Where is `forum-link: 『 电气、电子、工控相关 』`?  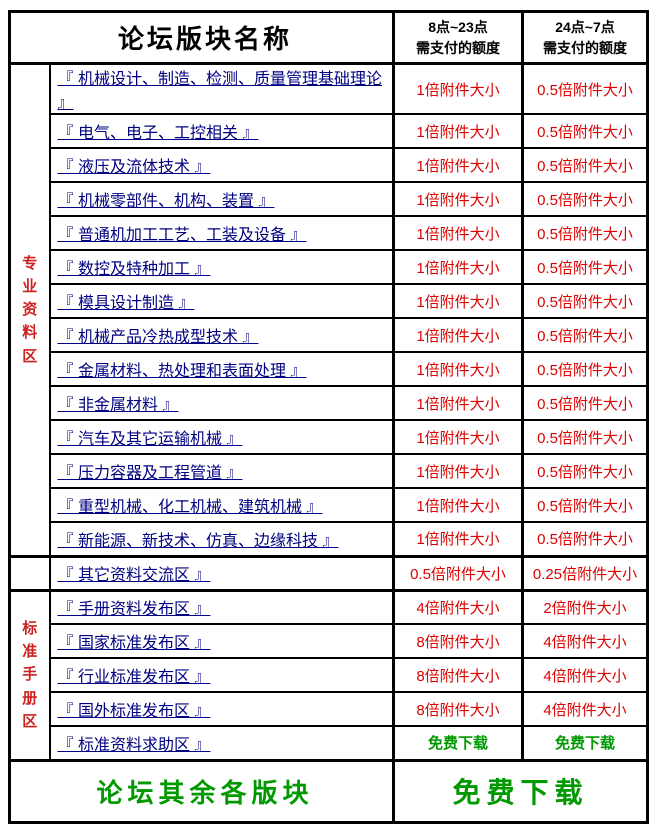
forum-link: 『 电气、电子、工控相关 』 is located at coordinates (158, 133).